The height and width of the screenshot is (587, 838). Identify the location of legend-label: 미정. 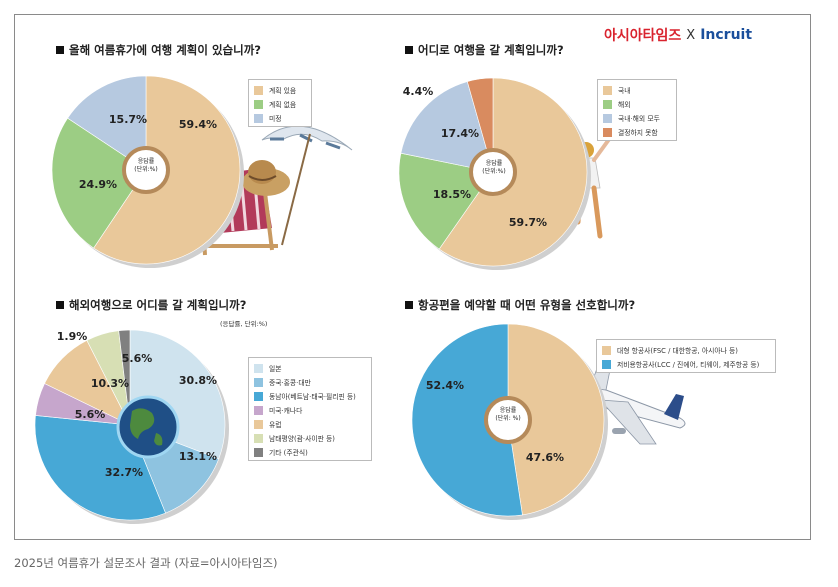
(275, 119).